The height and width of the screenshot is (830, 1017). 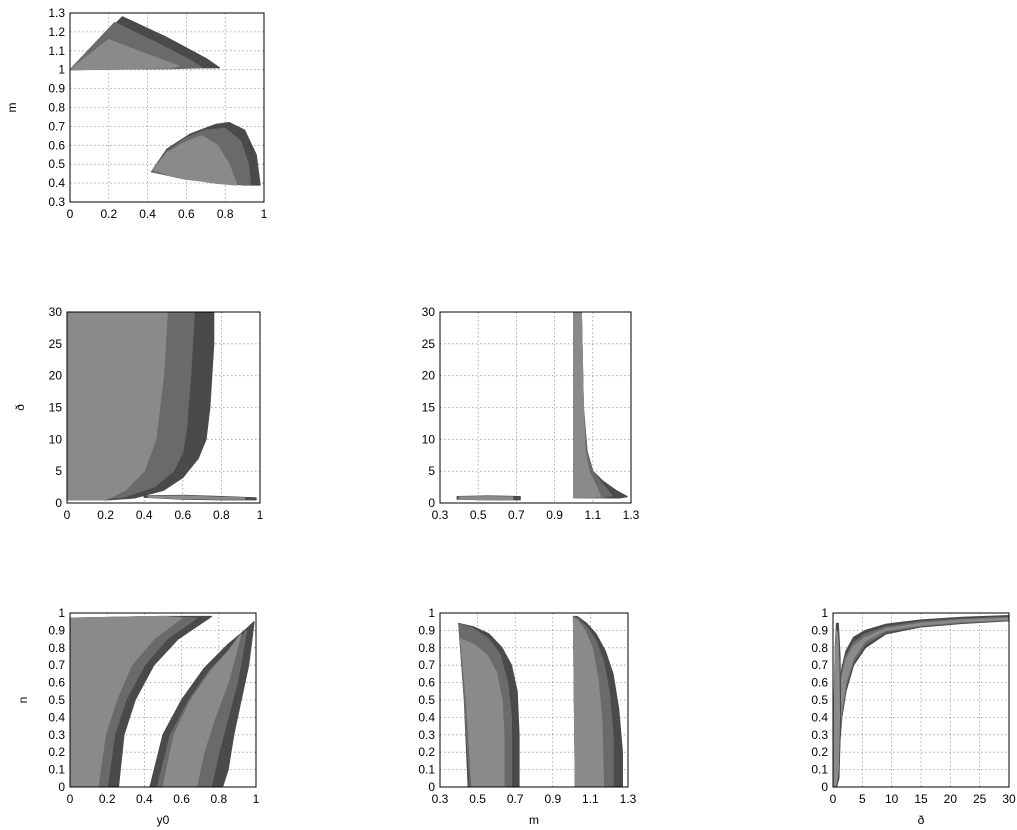 I want to click on y-axis-label: m, so click(x=12, y=108).